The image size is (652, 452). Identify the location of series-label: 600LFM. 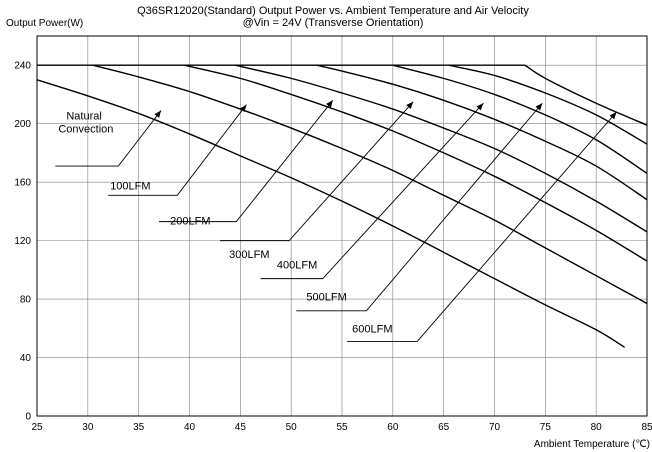
(372, 330).